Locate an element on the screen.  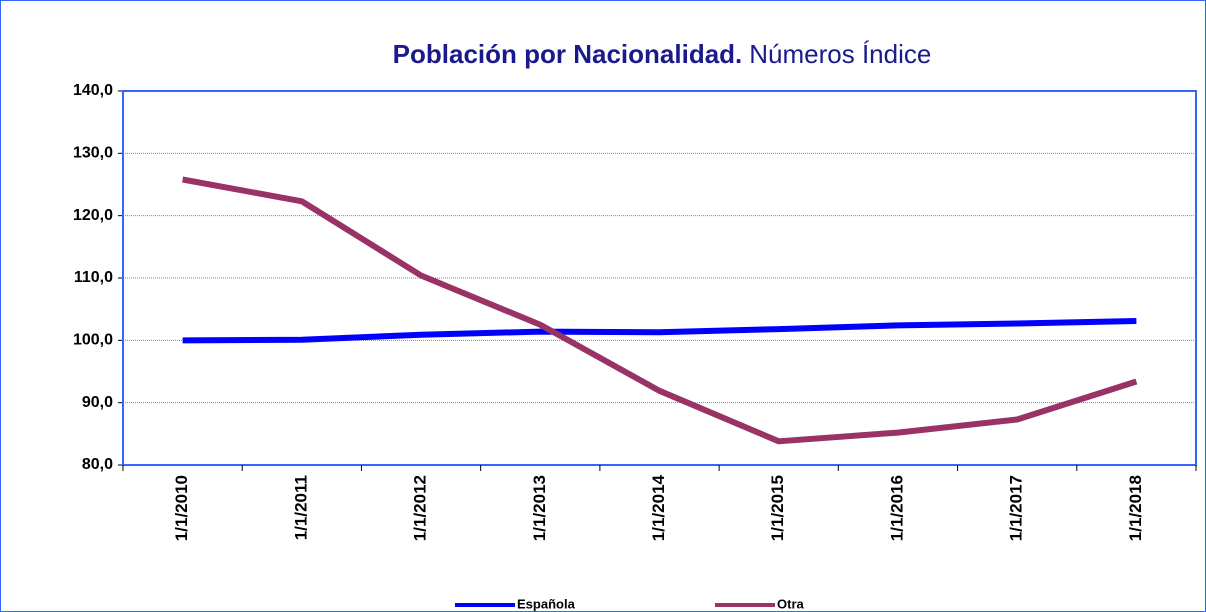
x-tick-label: 1/1/2011 is located at coordinates (300, 507).